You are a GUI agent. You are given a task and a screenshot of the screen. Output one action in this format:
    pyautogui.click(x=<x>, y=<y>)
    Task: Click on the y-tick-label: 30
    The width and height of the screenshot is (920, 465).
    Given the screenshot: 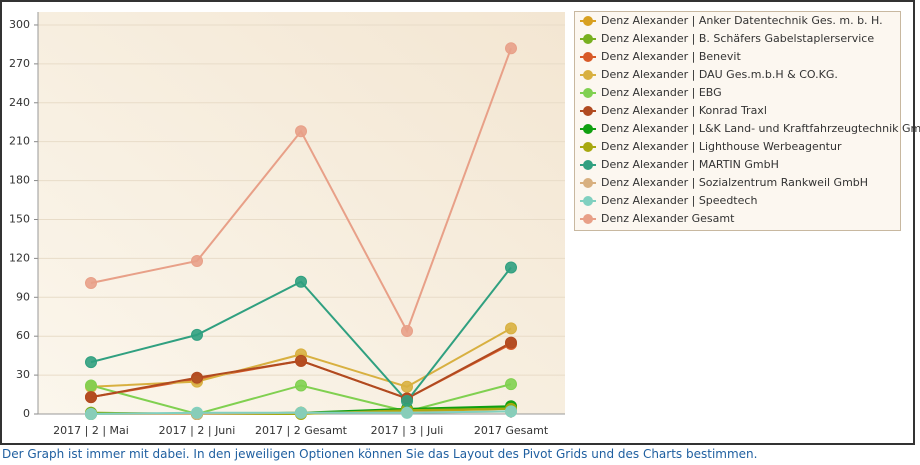 What is the action you would take?
    pyautogui.click(x=23, y=374)
    